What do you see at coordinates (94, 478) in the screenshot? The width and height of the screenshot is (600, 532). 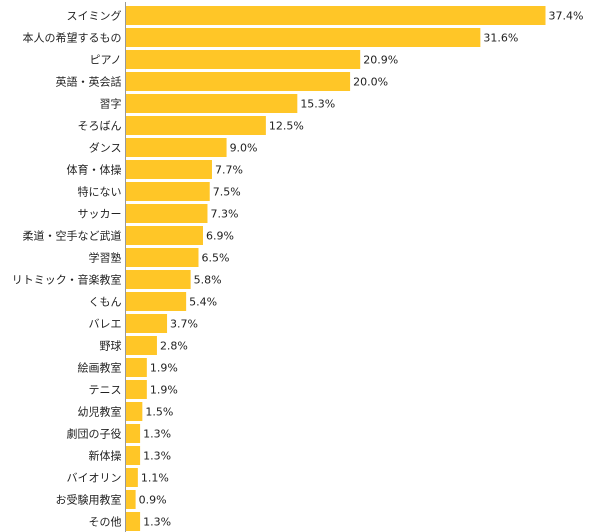 I see `category-label: バイオリン` at bounding box center [94, 478].